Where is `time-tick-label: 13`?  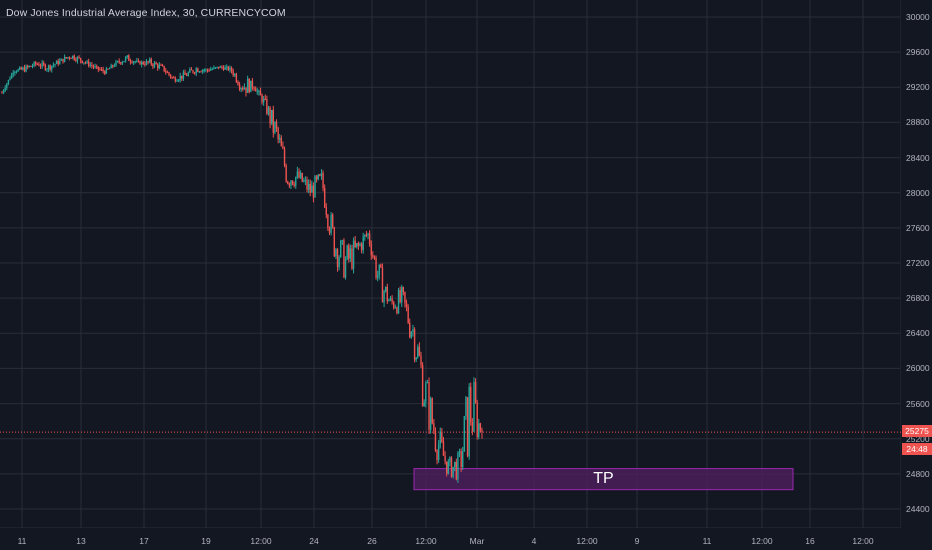 time-tick-label: 13 is located at coordinates (81, 541).